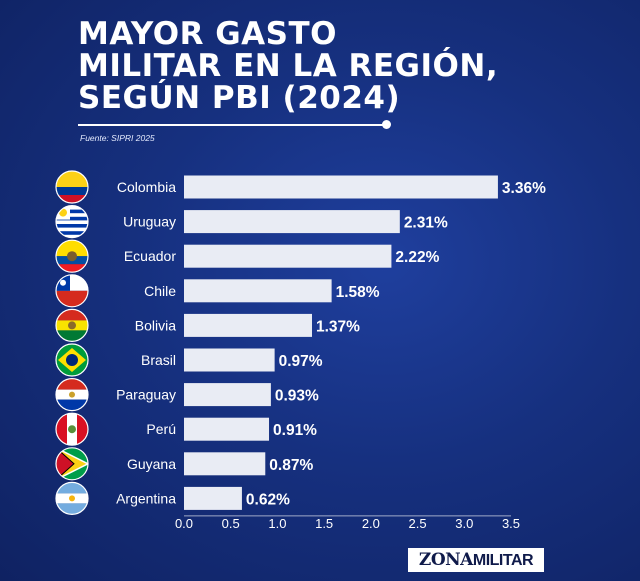 This screenshot has width=640, height=581. I want to click on brasil-flag-icon, so click(72, 360).